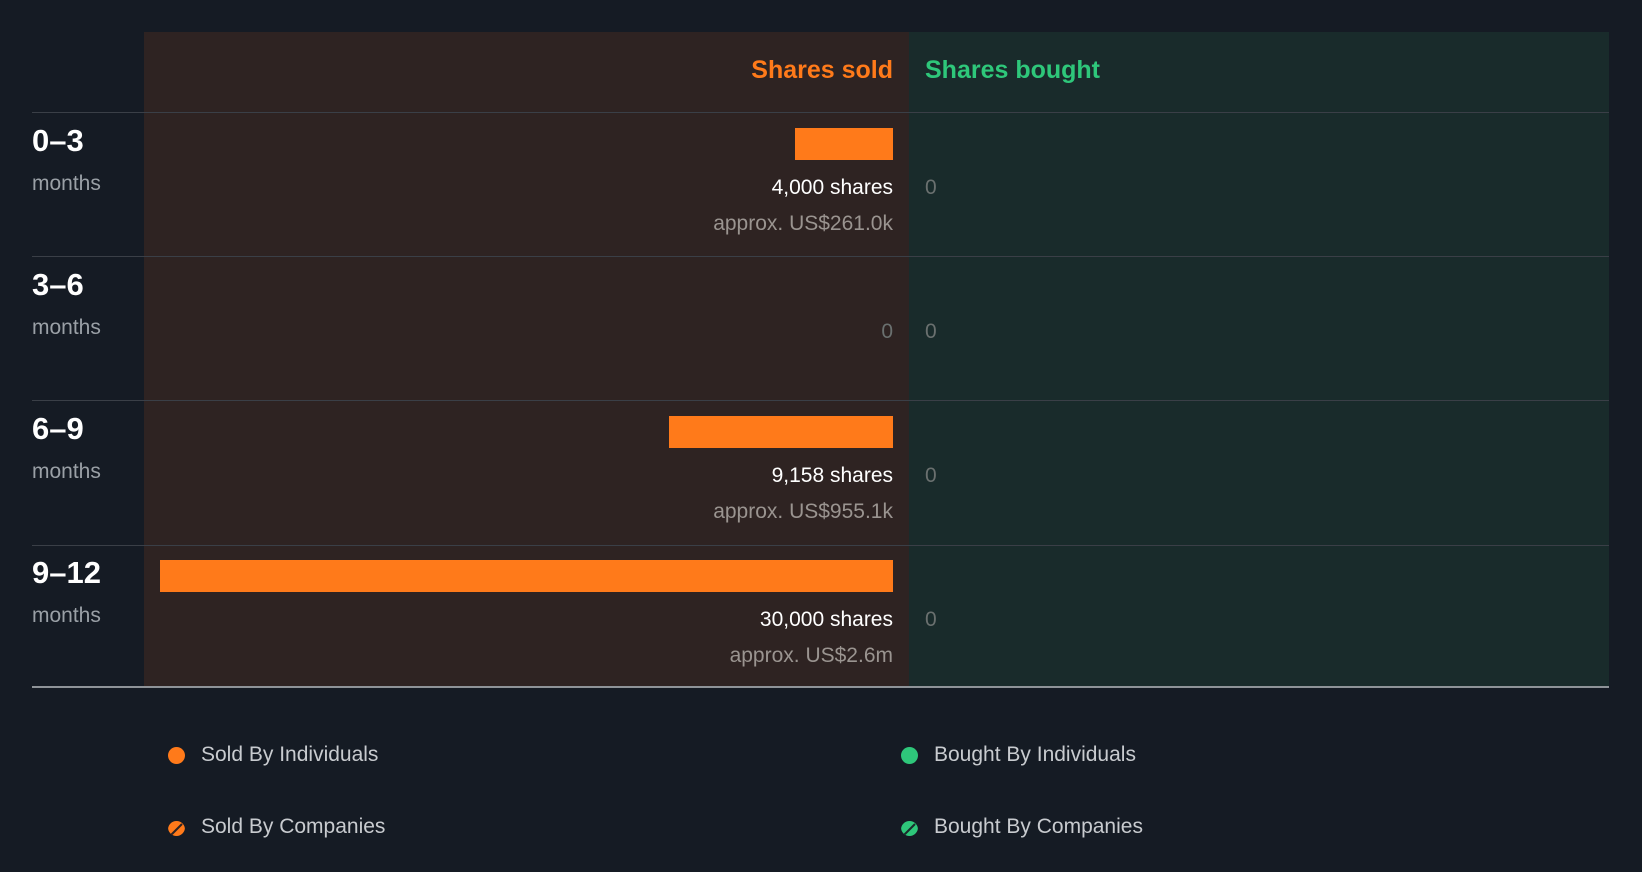 The image size is (1642, 872). Describe the element at coordinates (1038, 826) in the screenshot. I see `legend-label: Bought By Companies` at that location.